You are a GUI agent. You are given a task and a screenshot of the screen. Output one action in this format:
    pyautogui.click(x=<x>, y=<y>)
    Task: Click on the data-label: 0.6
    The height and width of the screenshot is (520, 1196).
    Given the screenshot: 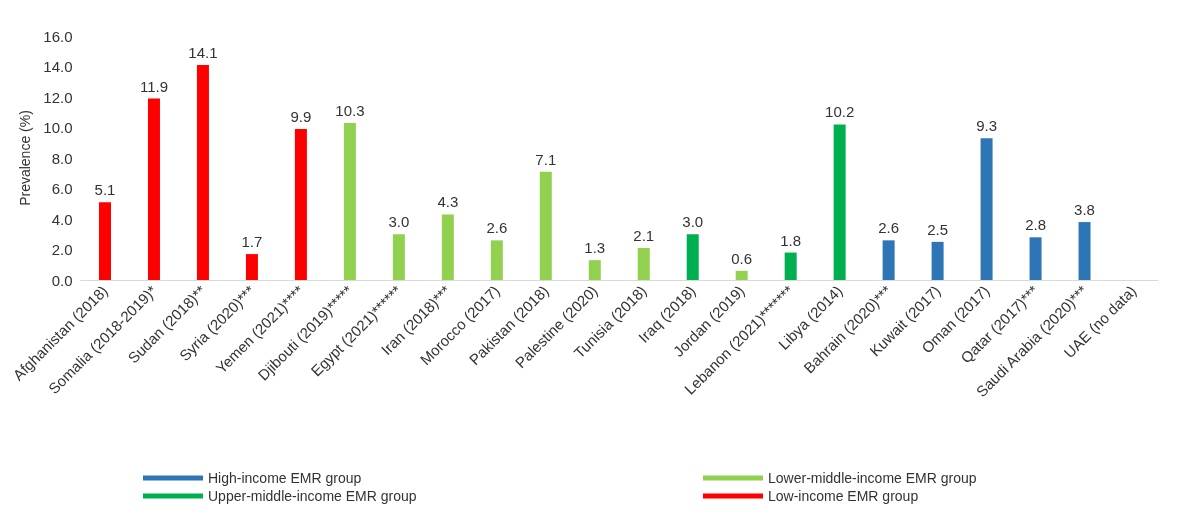 What is the action you would take?
    pyautogui.click(x=742, y=258)
    